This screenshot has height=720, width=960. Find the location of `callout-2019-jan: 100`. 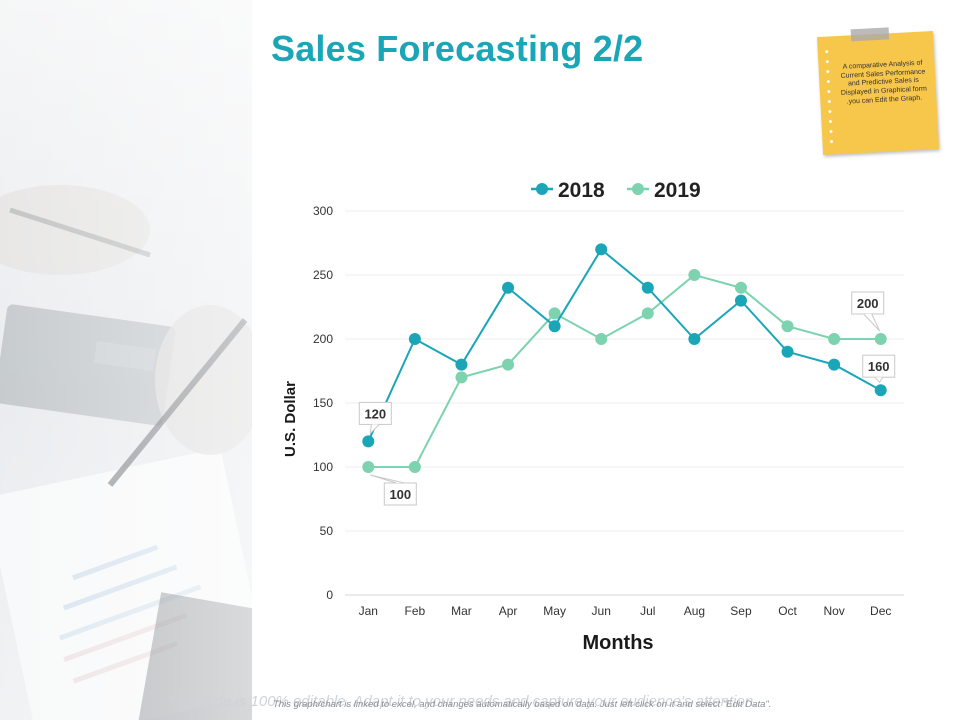

callout-2019-jan: 100 is located at coordinates (393, 490).